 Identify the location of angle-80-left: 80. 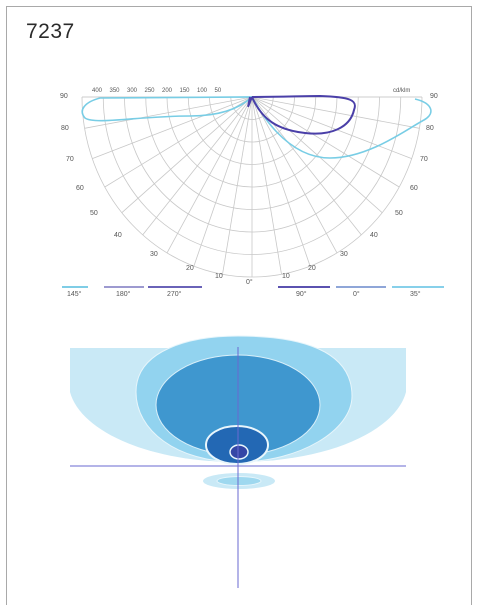
(65, 128).